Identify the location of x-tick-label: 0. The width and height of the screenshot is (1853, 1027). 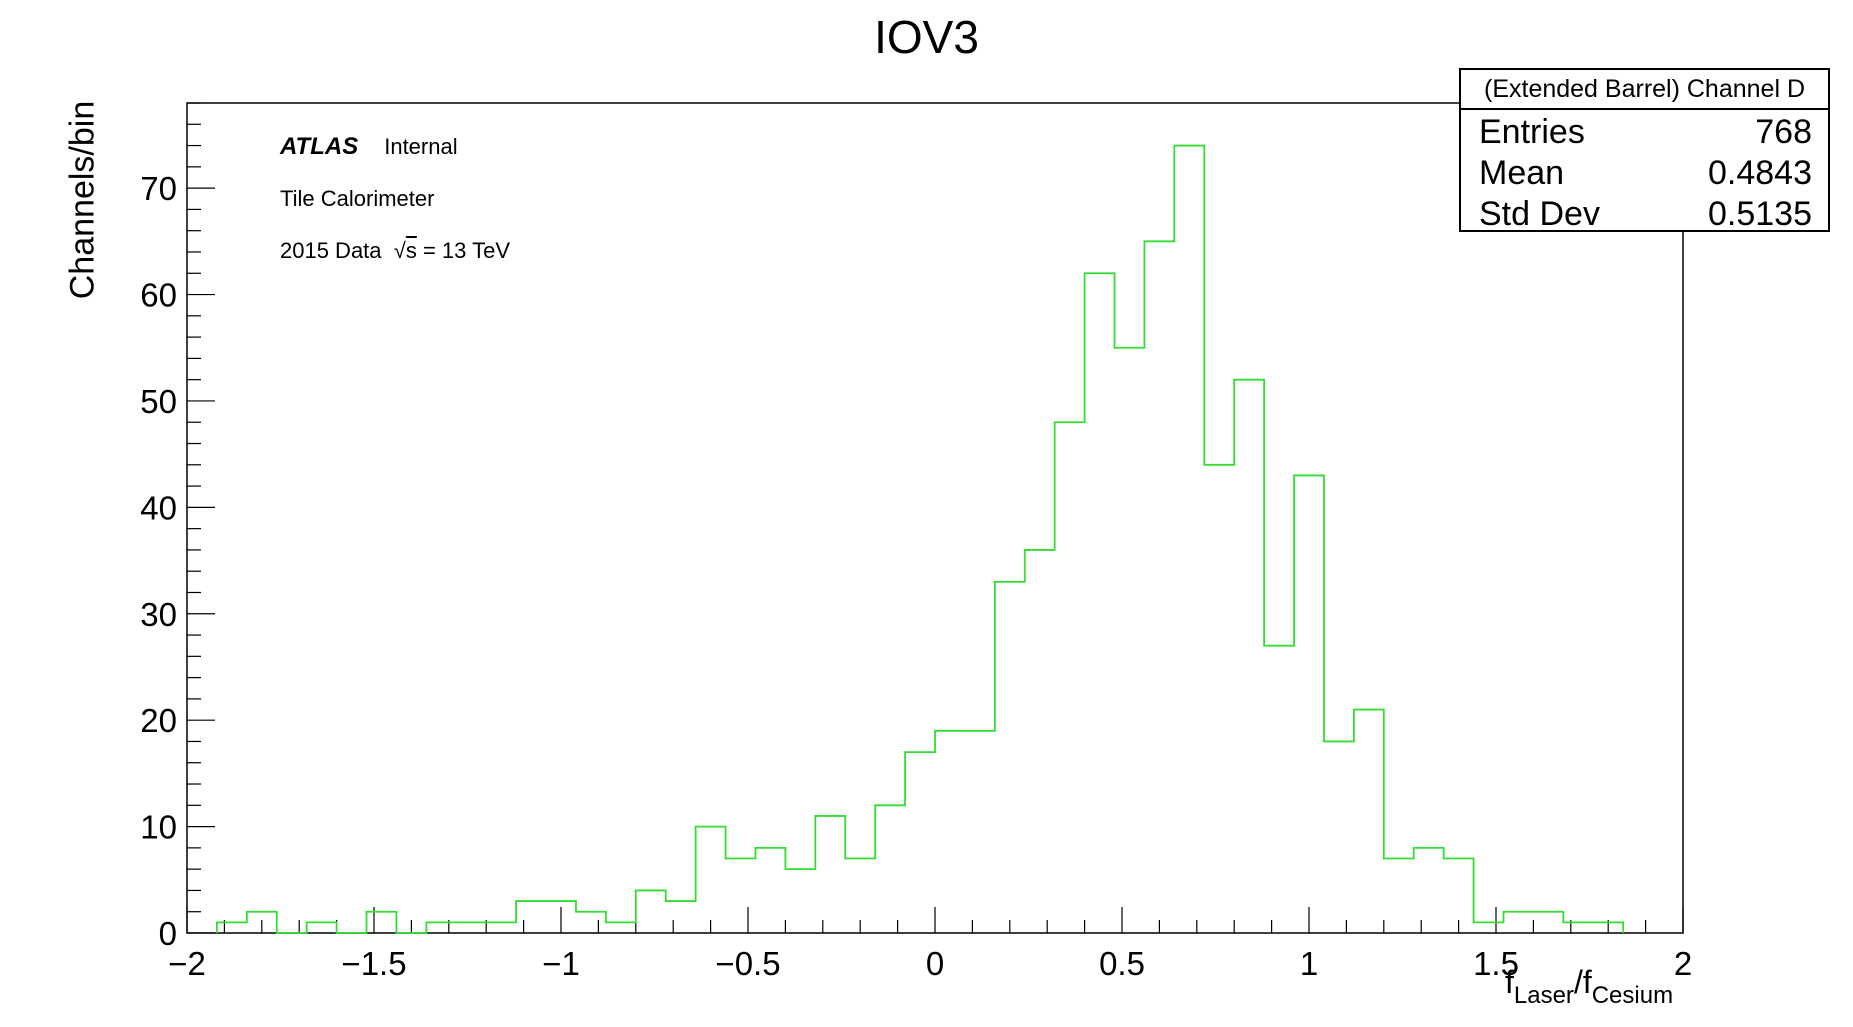
(935, 963).